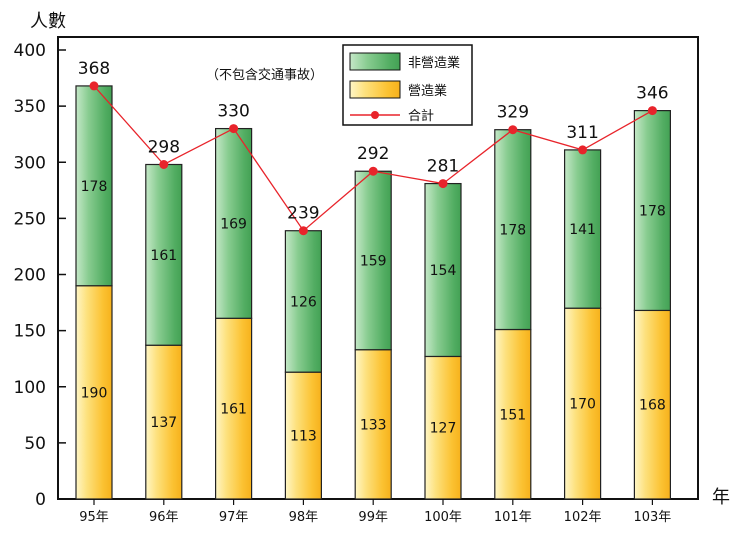 This screenshot has width=747, height=540. What do you see at coordinates (30, 107) in the screenshot?
I see `y-tick-label: 350` at bounding box center [30, 107].